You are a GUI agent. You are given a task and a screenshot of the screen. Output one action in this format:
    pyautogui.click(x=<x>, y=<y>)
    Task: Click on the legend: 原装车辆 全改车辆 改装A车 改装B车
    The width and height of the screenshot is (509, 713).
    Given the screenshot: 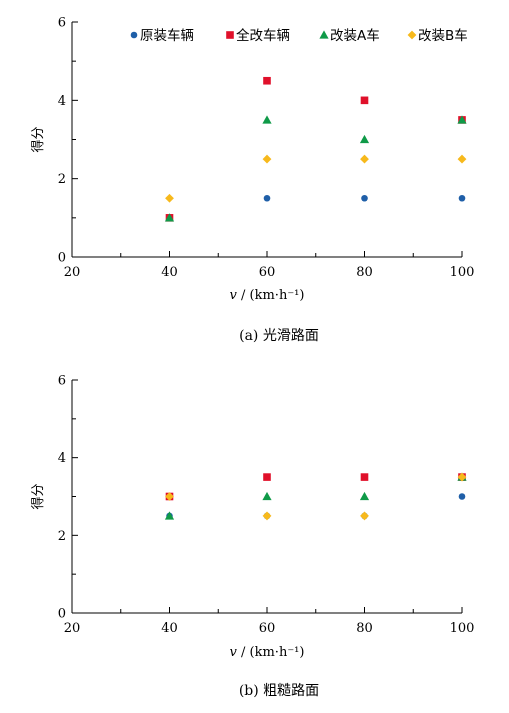 What is the action you would take?
    pyautogui.click(x=299, y=35)
    